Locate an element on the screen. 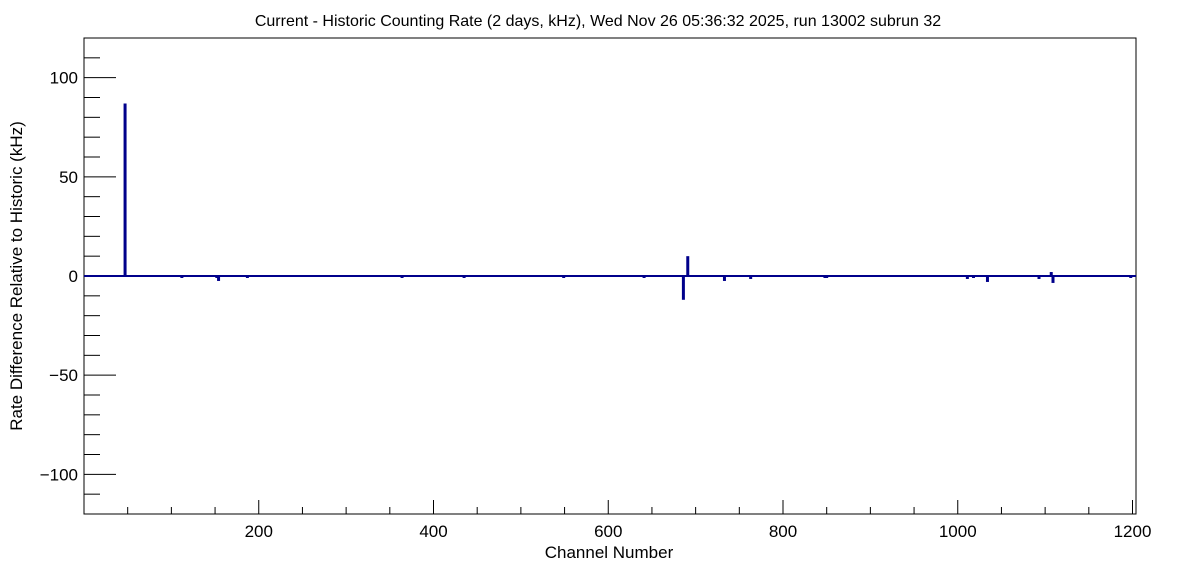 The height and width of the screenshot is (572, 1196). x-axis: 200 400 600 800 1000 1200 is located at coordinates (639, 520).